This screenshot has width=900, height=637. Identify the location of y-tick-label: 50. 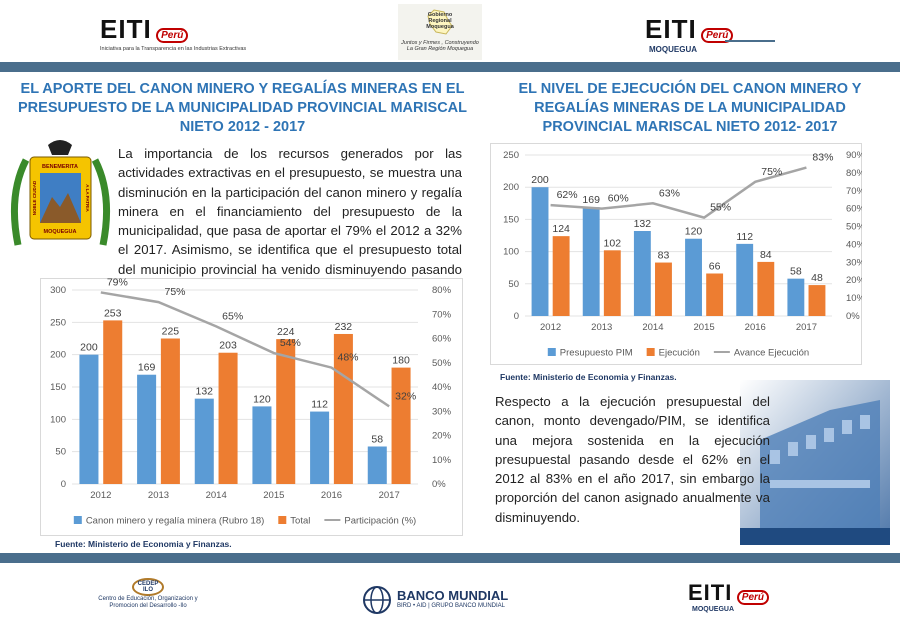
(513, 284).